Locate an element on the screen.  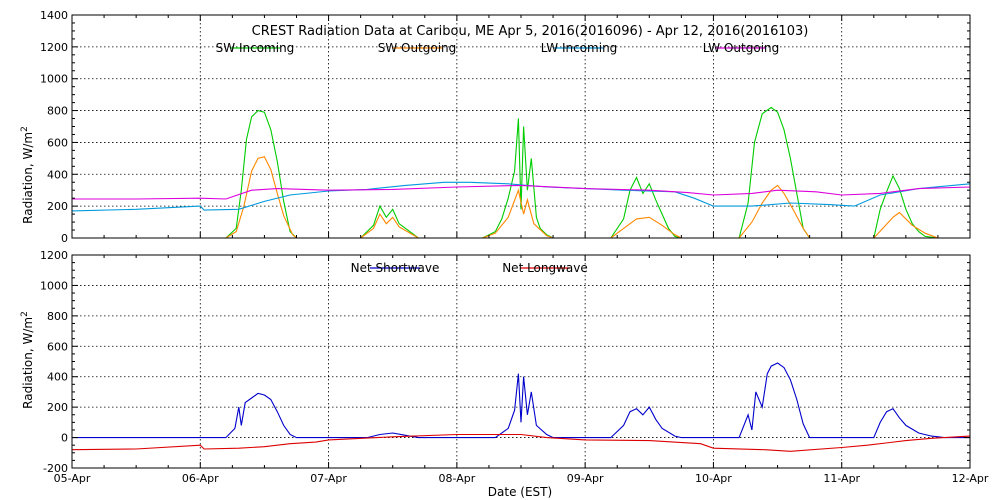
legend-label: Net Longwave is located at coordinates (545, 268).